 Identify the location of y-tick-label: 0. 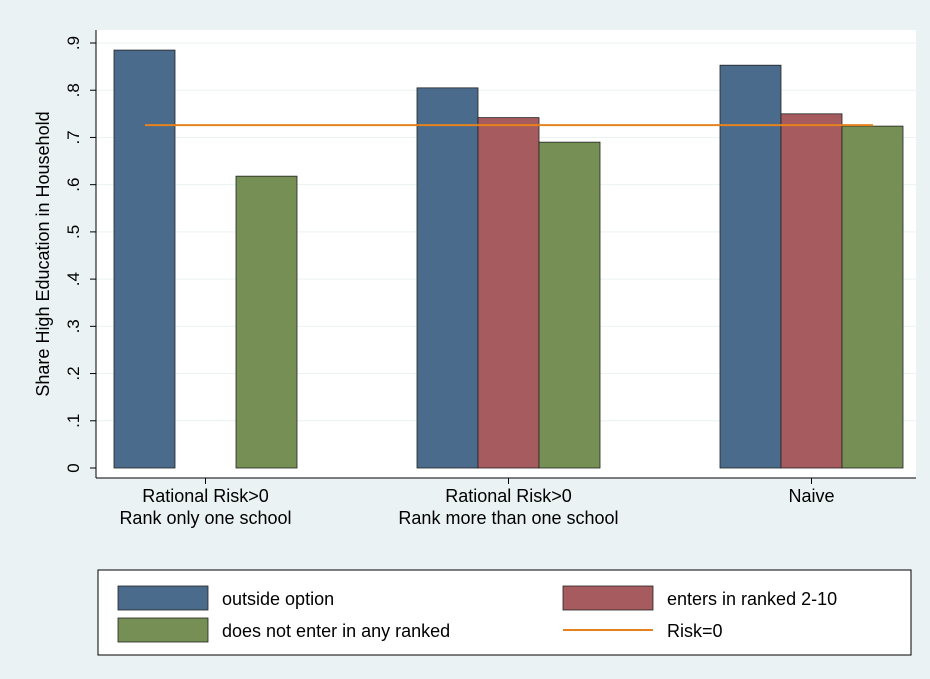
(73, 467).